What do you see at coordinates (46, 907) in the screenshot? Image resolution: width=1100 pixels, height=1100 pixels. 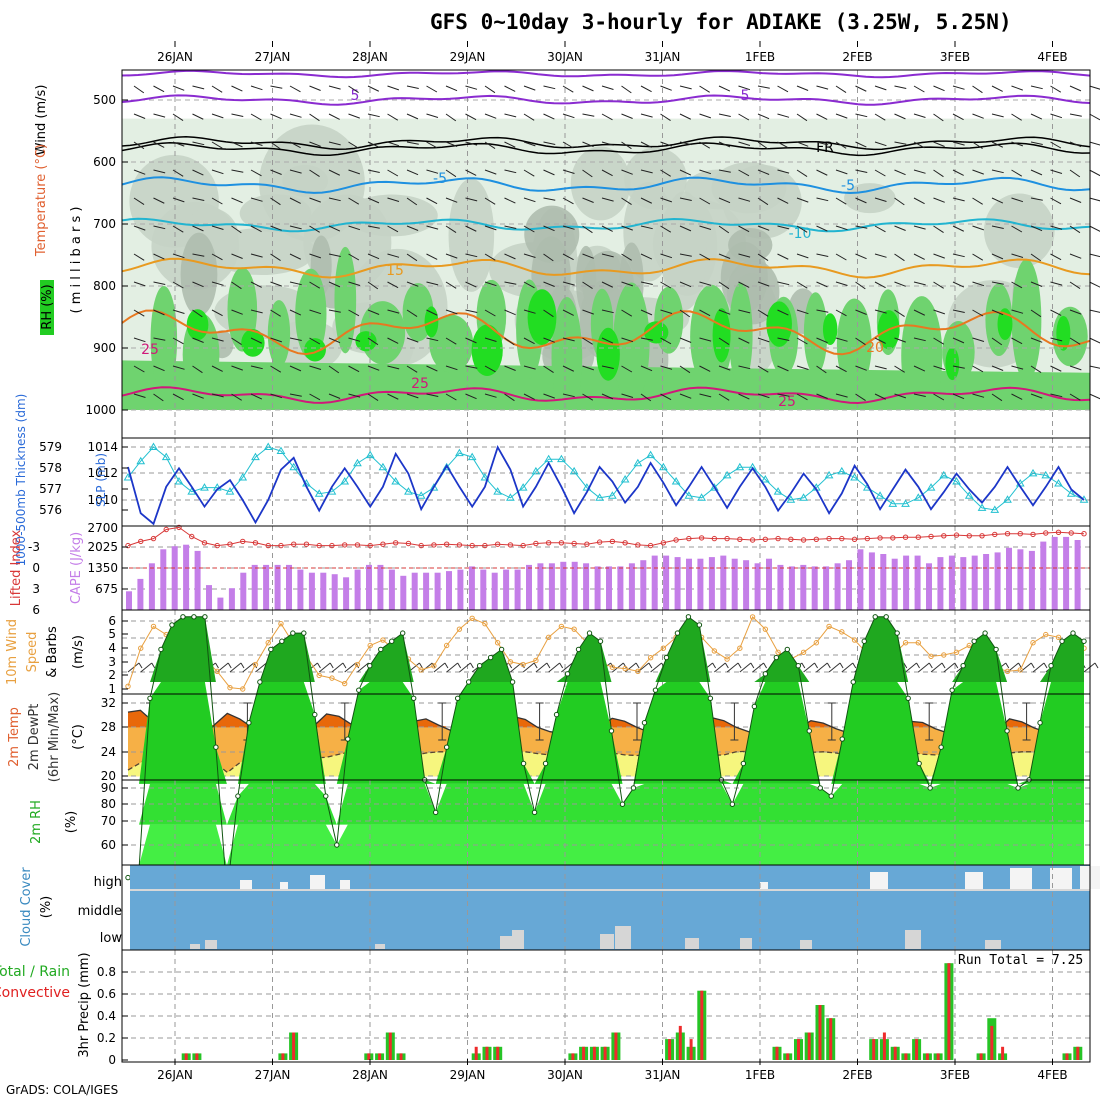 I see `cloud-unit-label: (%)` at bounding box center [46, 907].